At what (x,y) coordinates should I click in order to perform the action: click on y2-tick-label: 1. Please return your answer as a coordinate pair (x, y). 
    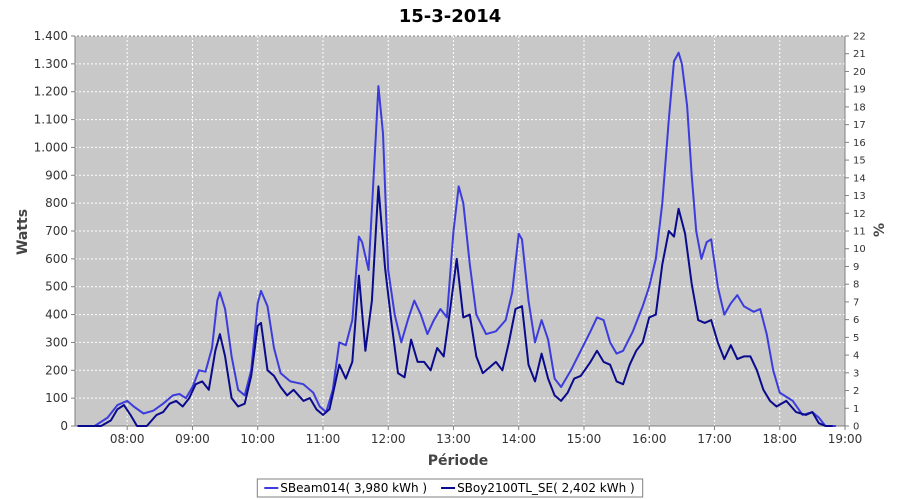
    Looking at the image, I should click on (856, 409).